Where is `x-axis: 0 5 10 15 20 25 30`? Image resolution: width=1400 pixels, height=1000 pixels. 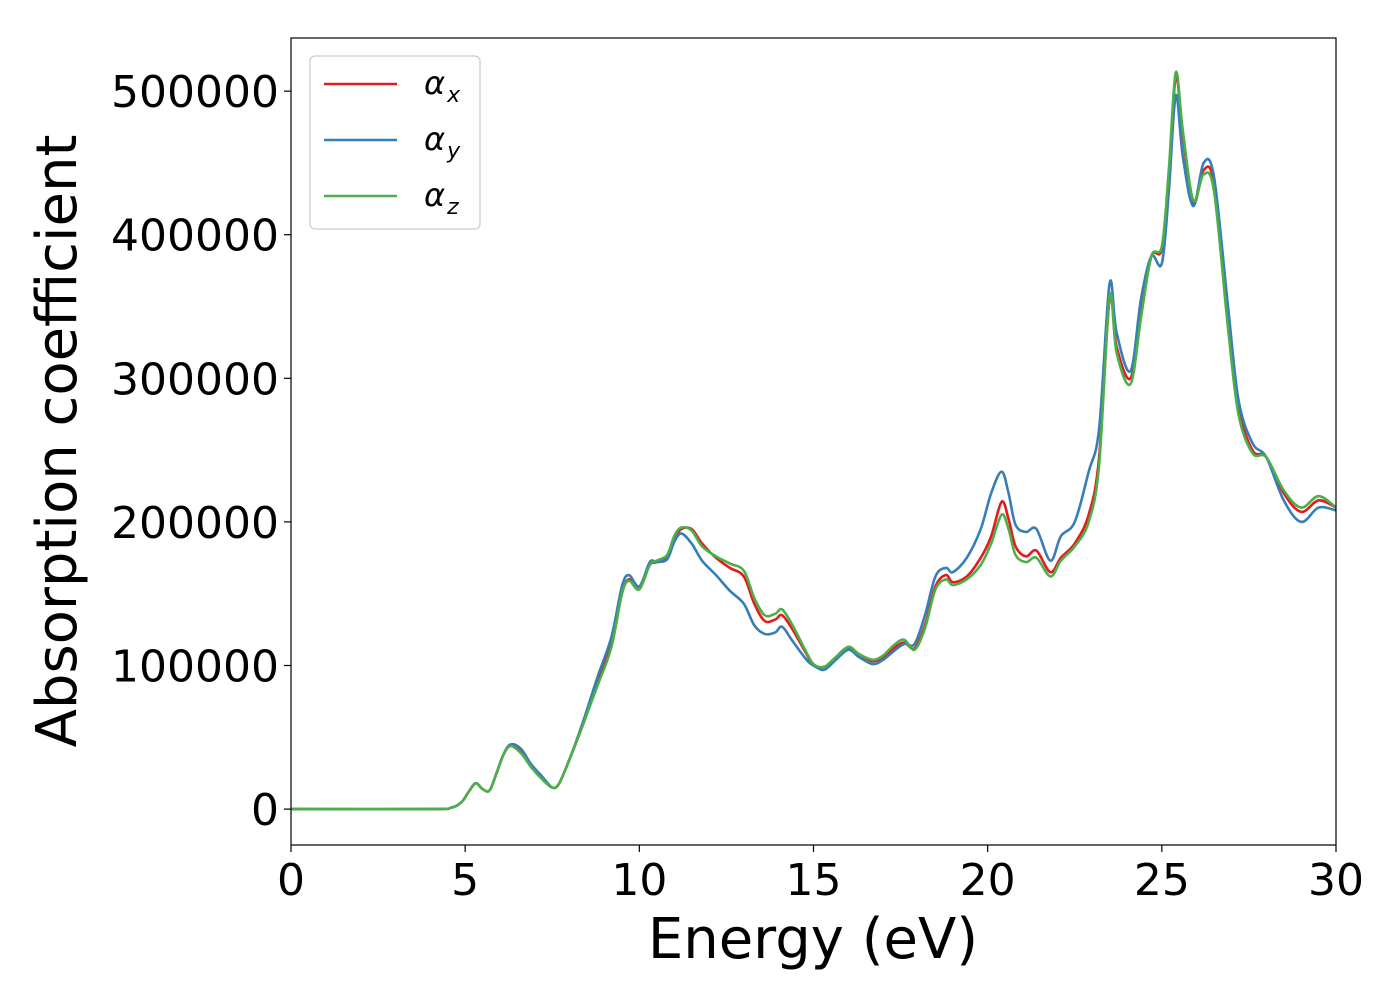 x-axis: 0 5 10 15 20 25 30 is located at coordinates (820, 875).